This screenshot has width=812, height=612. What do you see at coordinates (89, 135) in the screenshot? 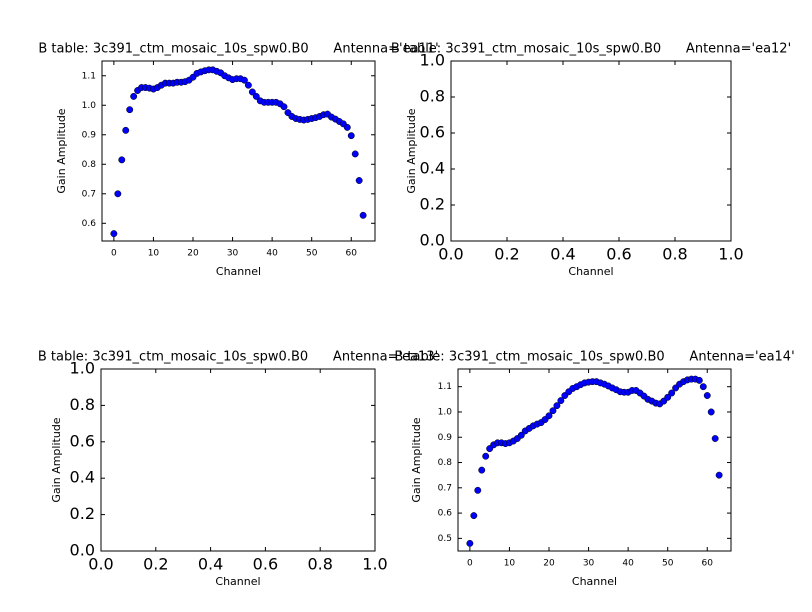
I see `y-tick-label: 0.9` at bounding box center [89, 135].